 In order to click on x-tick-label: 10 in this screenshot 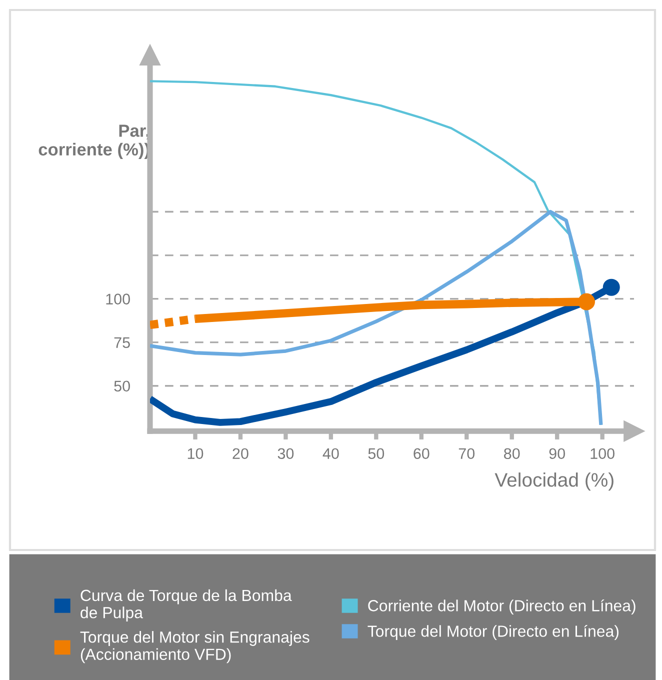, I will do `click(196, 454)`.